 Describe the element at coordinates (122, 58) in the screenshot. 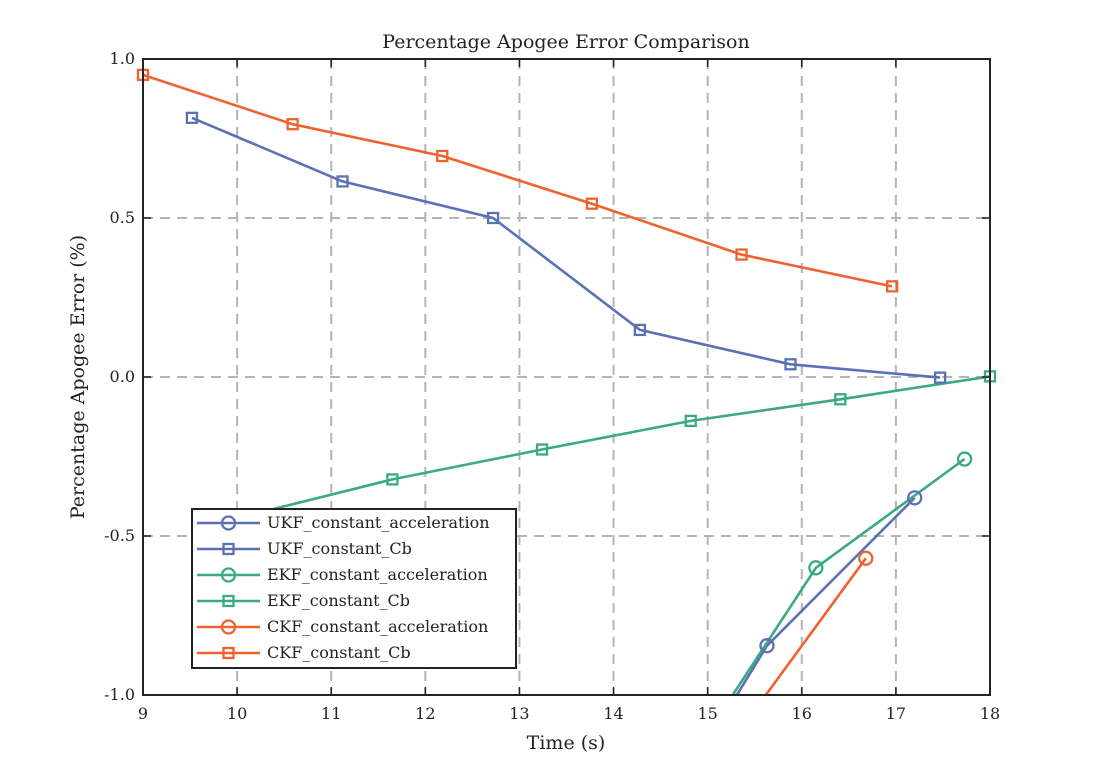

I see `y-tick-label: 1.0` at that location.